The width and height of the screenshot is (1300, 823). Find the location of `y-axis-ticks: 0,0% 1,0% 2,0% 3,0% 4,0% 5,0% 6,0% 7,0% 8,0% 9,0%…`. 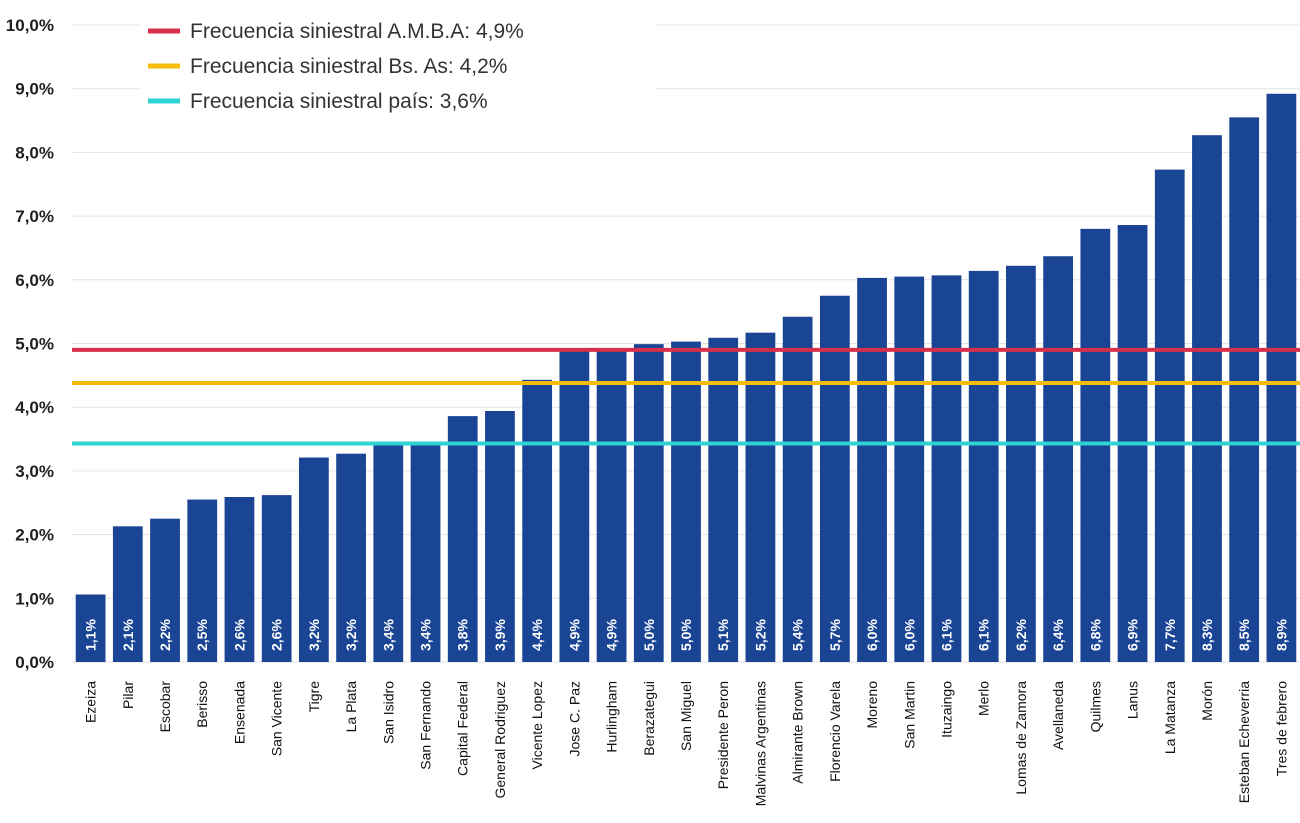

y-axis-ticks: 0,0% 1,0% 2,0% 3,0% 4,0% 5,0% 6,0% 7,0% 8,0% 9,0%… is located at coordinates (30, 344).